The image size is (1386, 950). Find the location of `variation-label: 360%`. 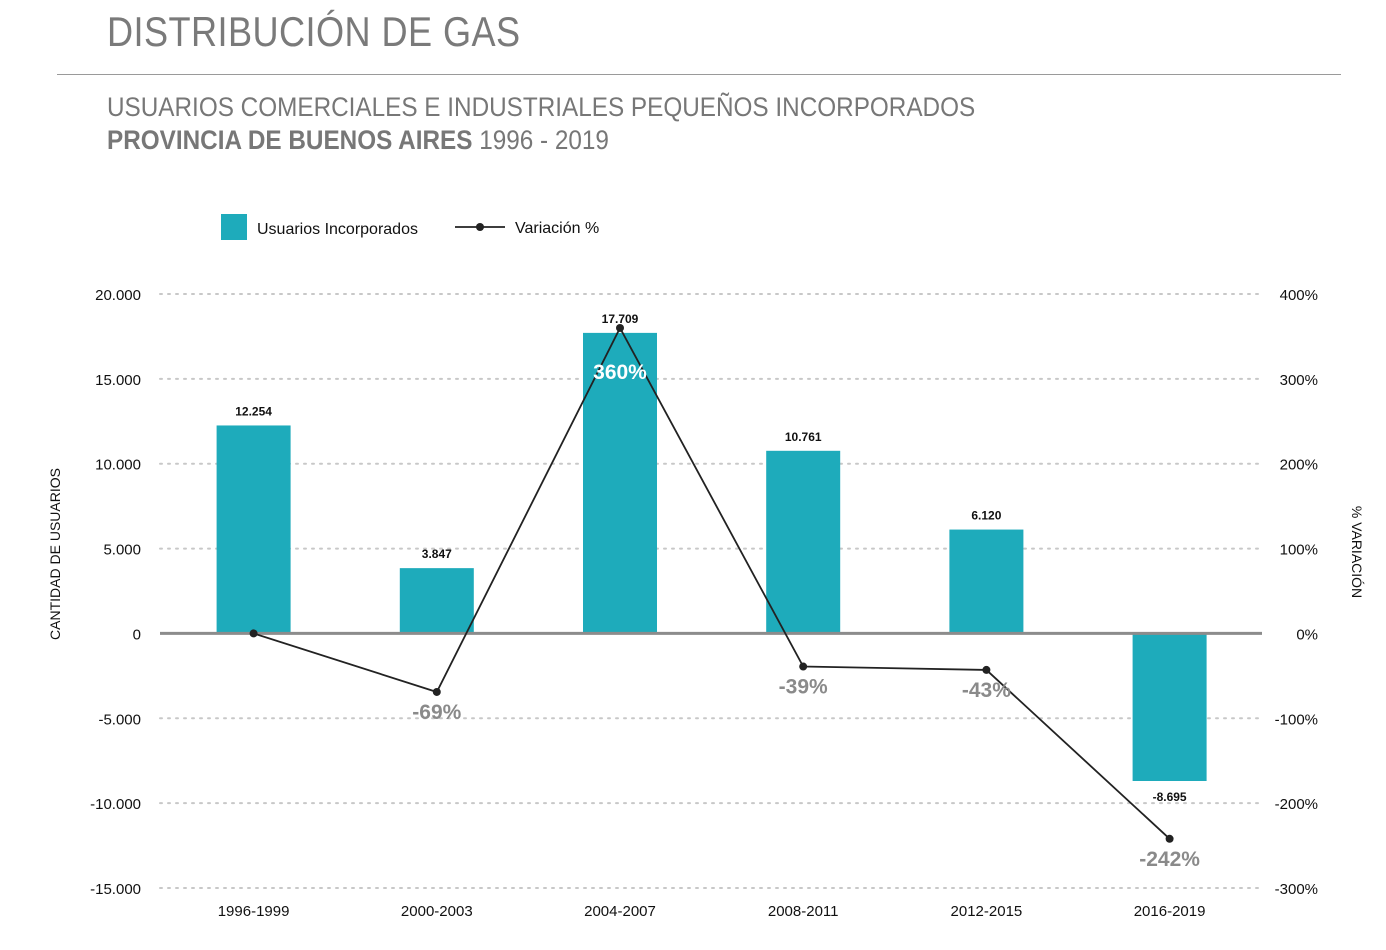

variation-label: 360% is located at coordinates (620, 372).